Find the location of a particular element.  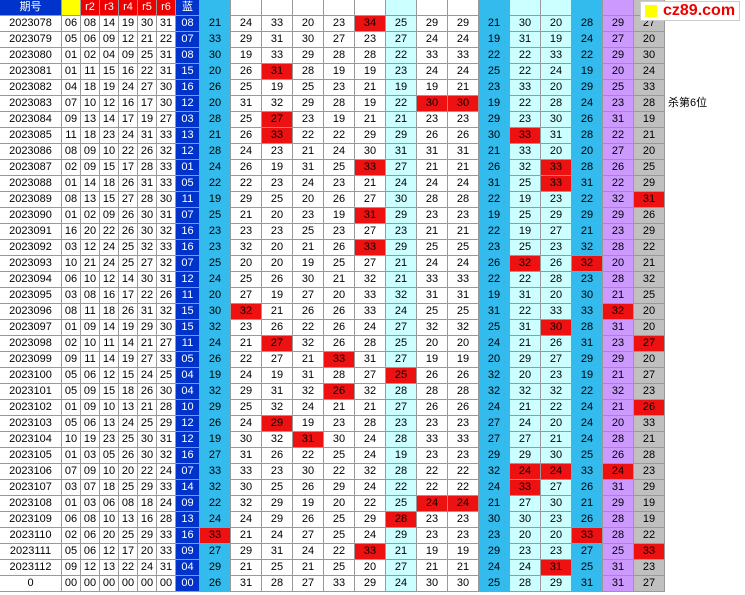

red-ball: 10 is located at coordinates (109, 152).